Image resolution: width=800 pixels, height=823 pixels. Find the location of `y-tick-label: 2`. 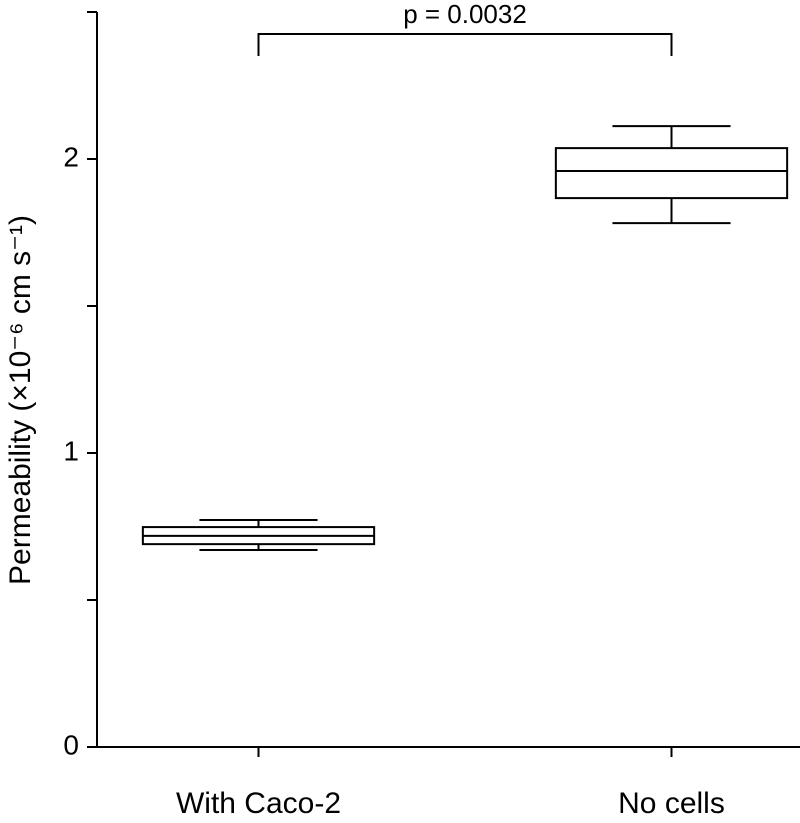

y-tick-label: 2 is located at coordinates (71, 156).